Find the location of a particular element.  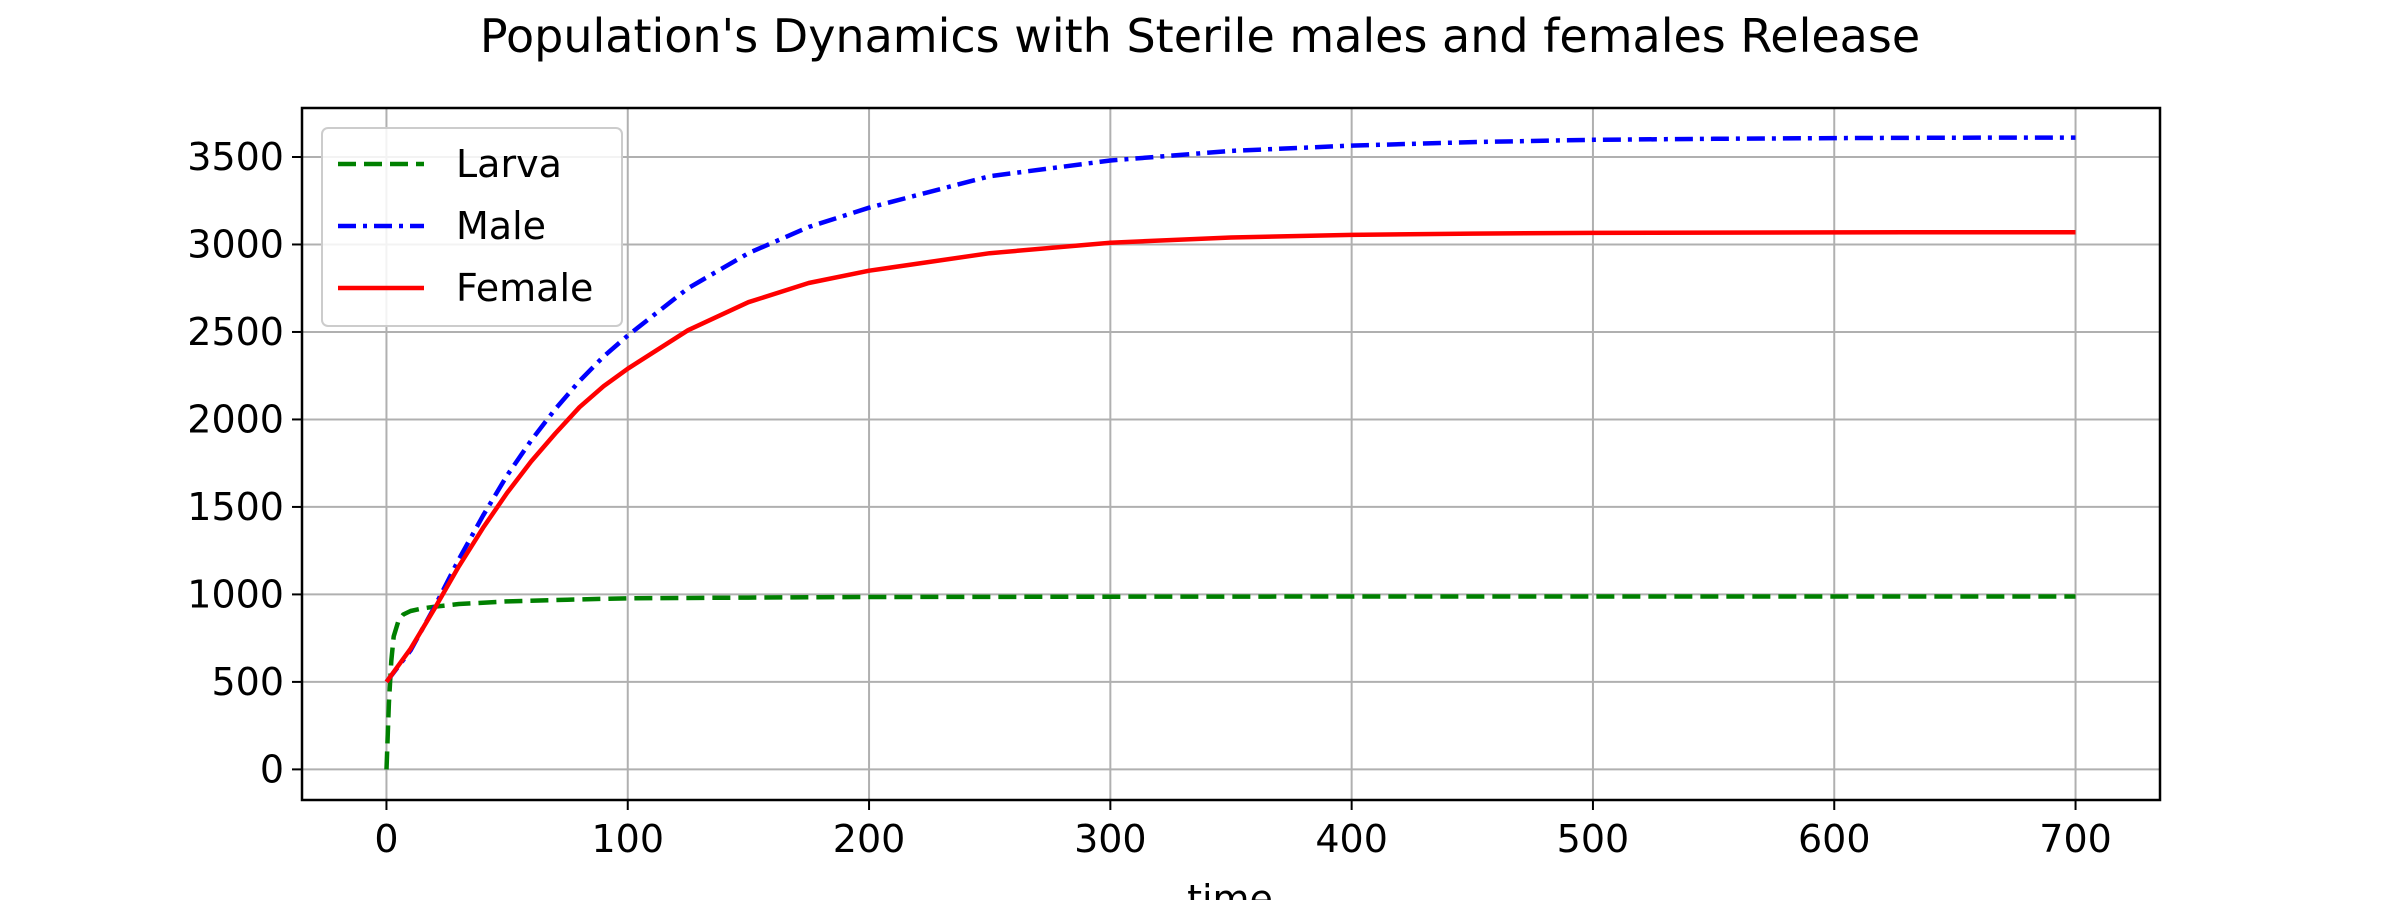

y-tick-label: 500 is located at coordinates (247, 682).